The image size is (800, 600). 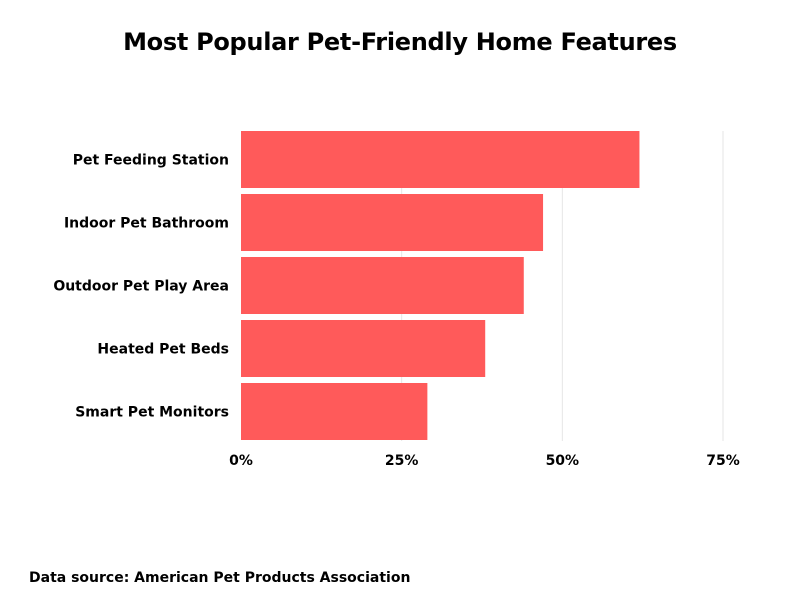 I want to click on x-tick-label: 25%, so click(x=402, y=461).